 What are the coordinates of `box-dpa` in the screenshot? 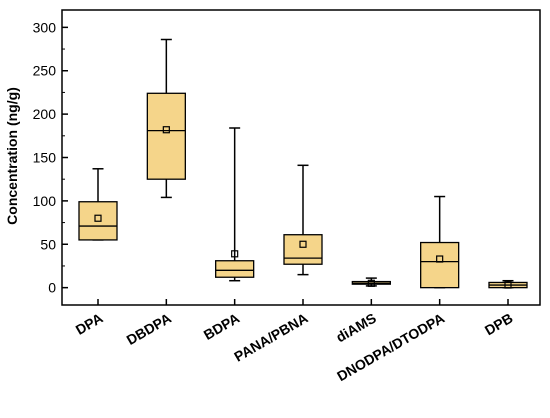 It's located at (98, 204).